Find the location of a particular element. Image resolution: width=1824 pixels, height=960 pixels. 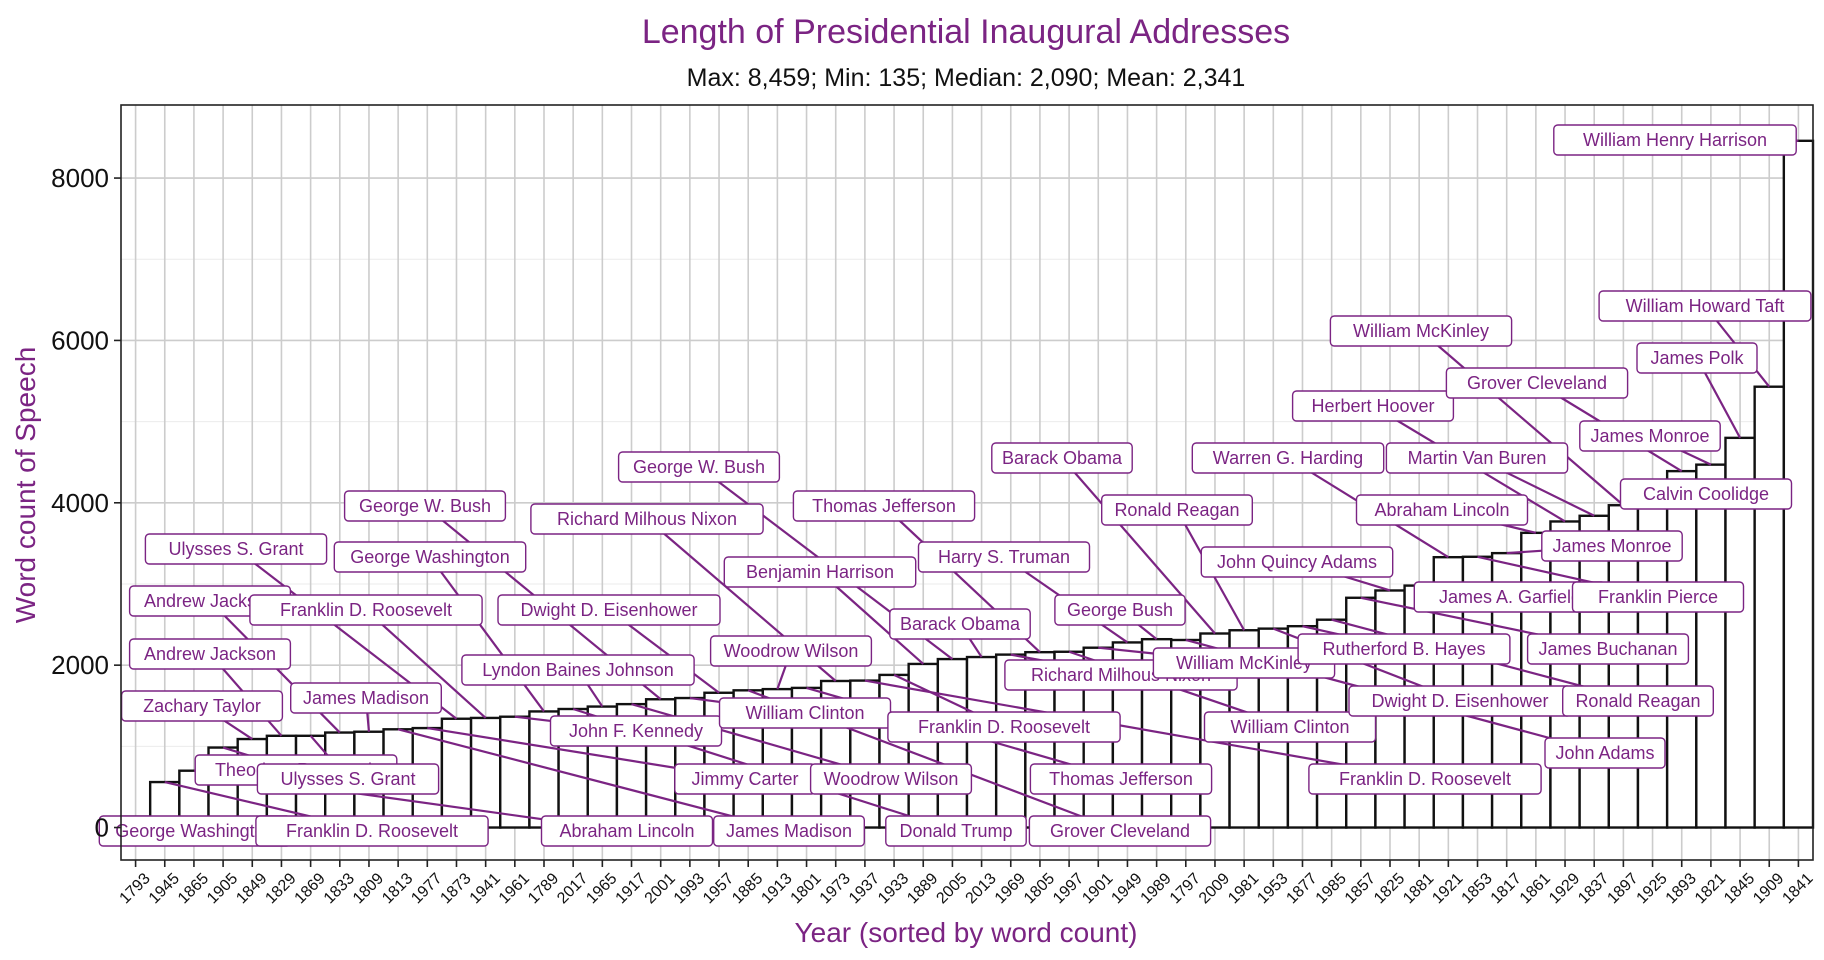

x-tick-label: 1929 is located at coordinates (1564, 888).